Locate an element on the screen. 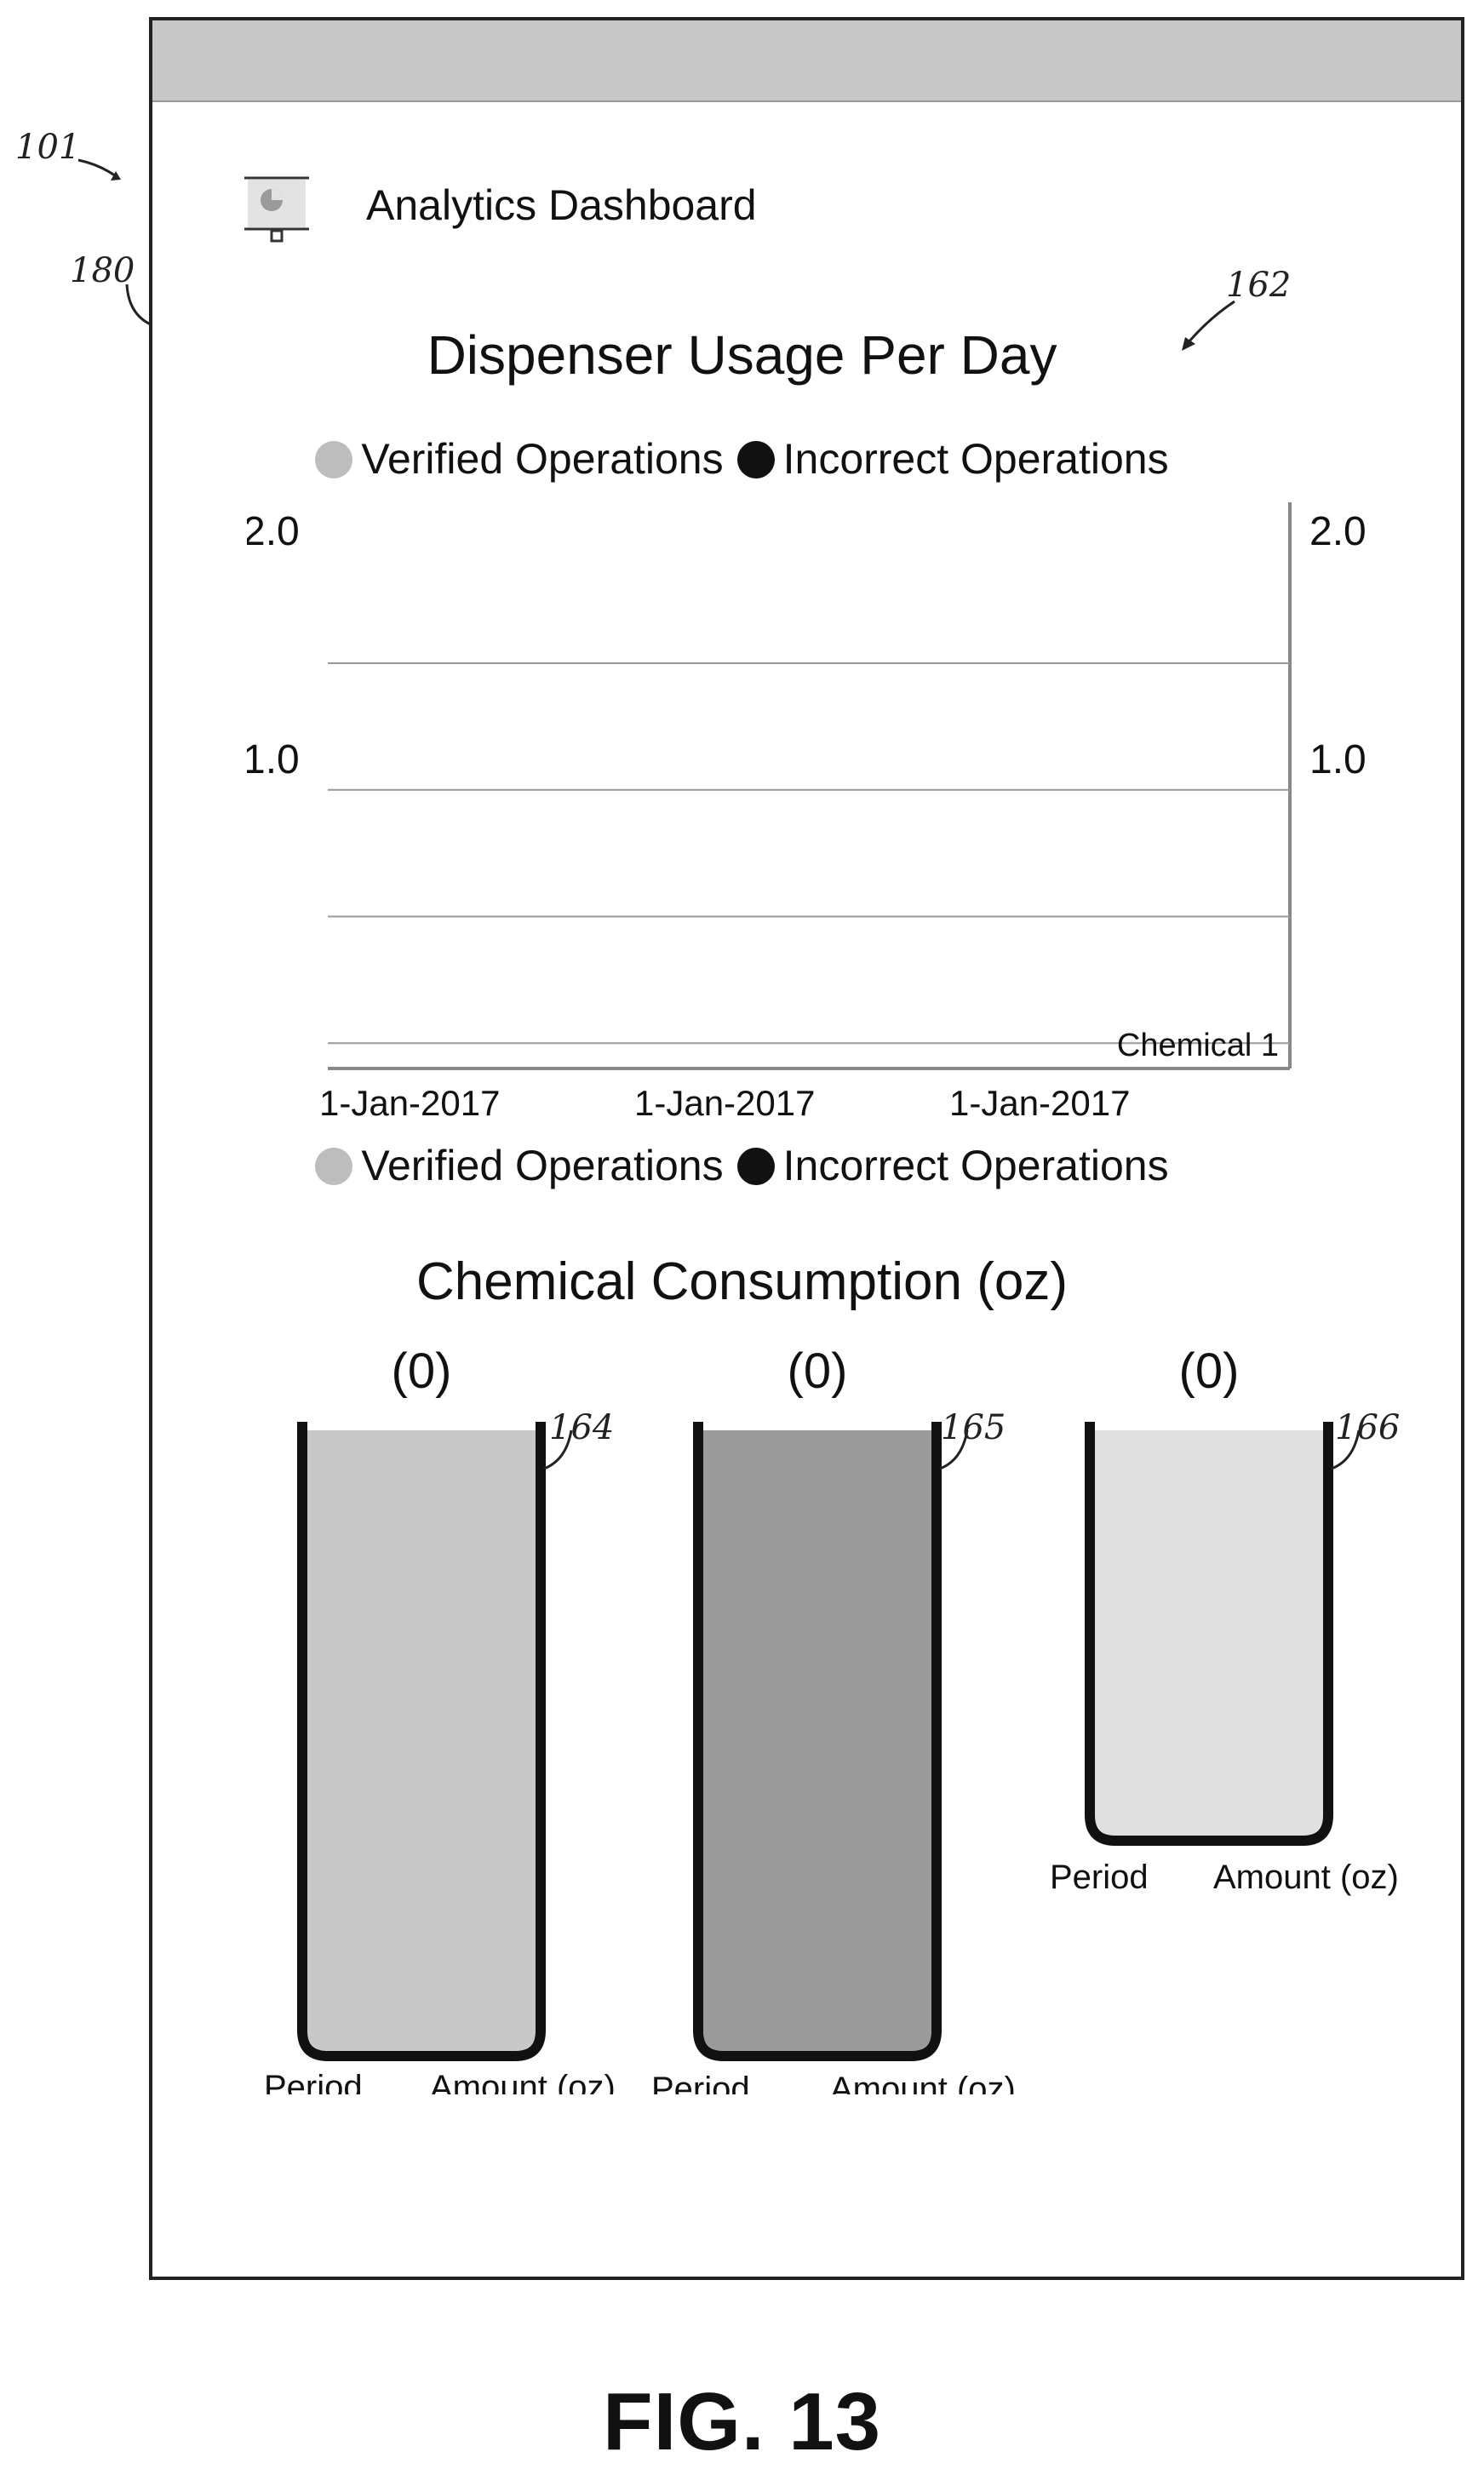 The height and width of the screenshot is (2469, 1484). legend-bottom-item-verified: Verified Operations is located at coordinates (520, 1165).